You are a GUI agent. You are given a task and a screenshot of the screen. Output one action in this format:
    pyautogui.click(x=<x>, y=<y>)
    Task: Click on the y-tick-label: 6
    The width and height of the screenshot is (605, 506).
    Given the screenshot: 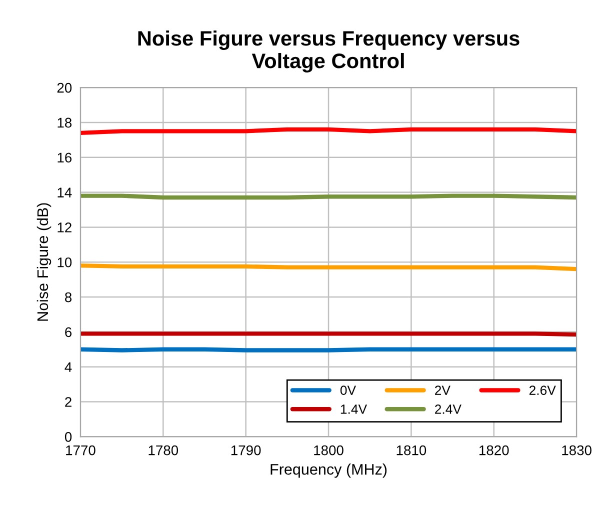 What is the action you would take?
    pyautogui.click(x=68, y=332)
    